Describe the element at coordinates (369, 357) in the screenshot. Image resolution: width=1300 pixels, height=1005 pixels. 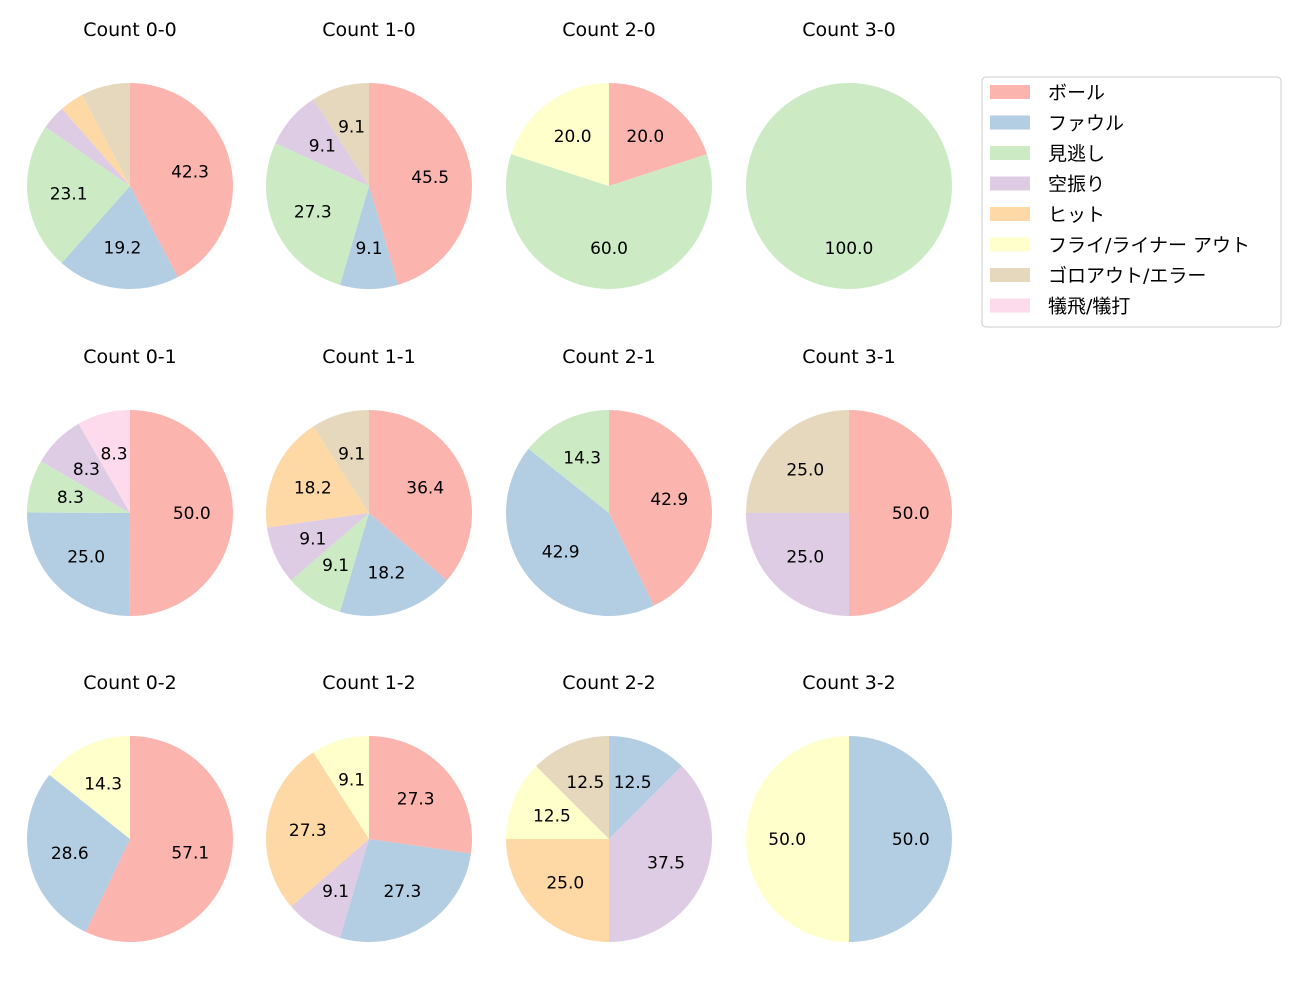
I see `pie-title: Count 1-1` at that location.